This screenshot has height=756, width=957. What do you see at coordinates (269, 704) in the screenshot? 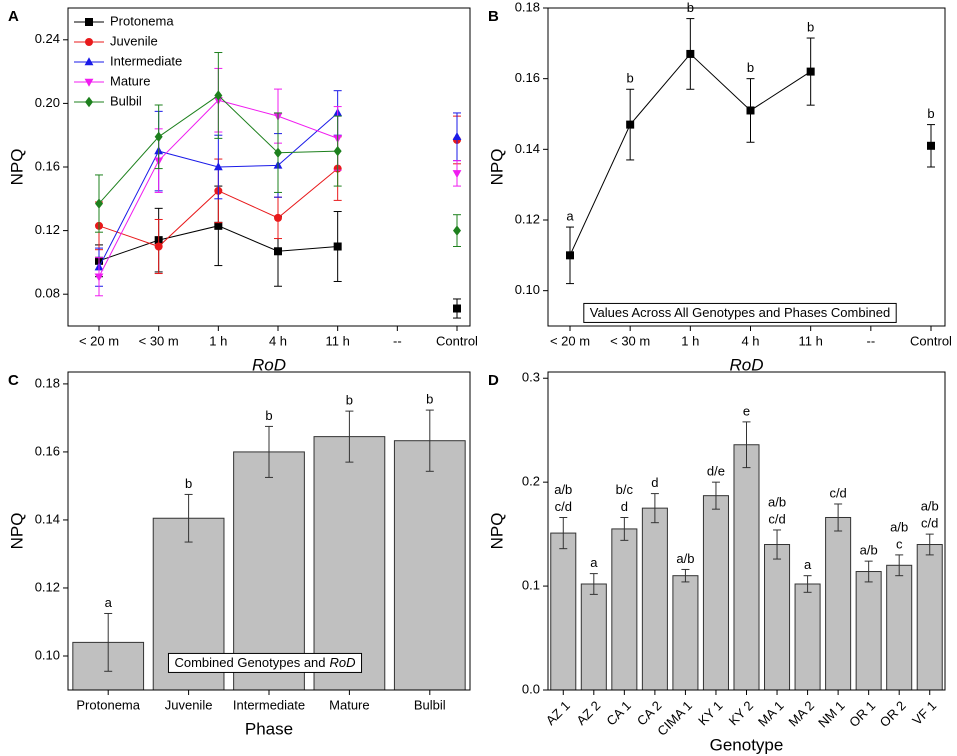
I see `x-tick-label: Intermediate` at bounding box center [269, 704].